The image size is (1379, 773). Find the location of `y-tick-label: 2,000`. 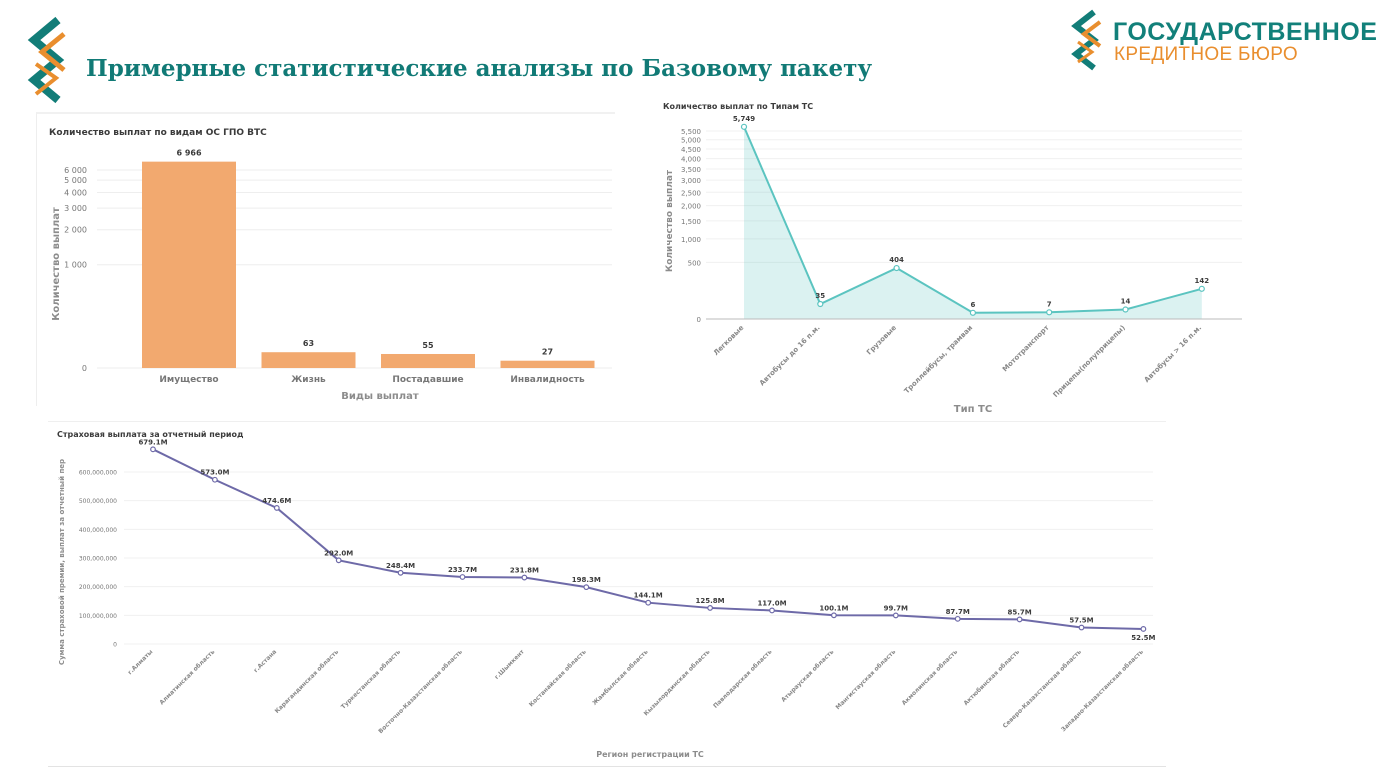

y-tick-label: 2,000 is located at coordinates (691, 207).